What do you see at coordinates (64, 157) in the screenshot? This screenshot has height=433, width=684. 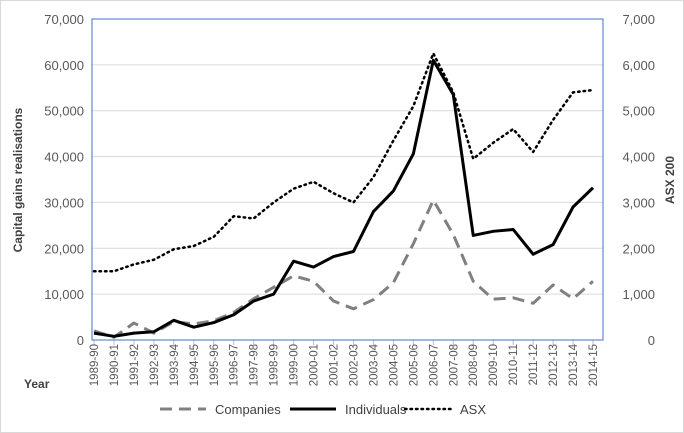 I see `y-tick-label: 40,000` at bounding box center [64, 157].